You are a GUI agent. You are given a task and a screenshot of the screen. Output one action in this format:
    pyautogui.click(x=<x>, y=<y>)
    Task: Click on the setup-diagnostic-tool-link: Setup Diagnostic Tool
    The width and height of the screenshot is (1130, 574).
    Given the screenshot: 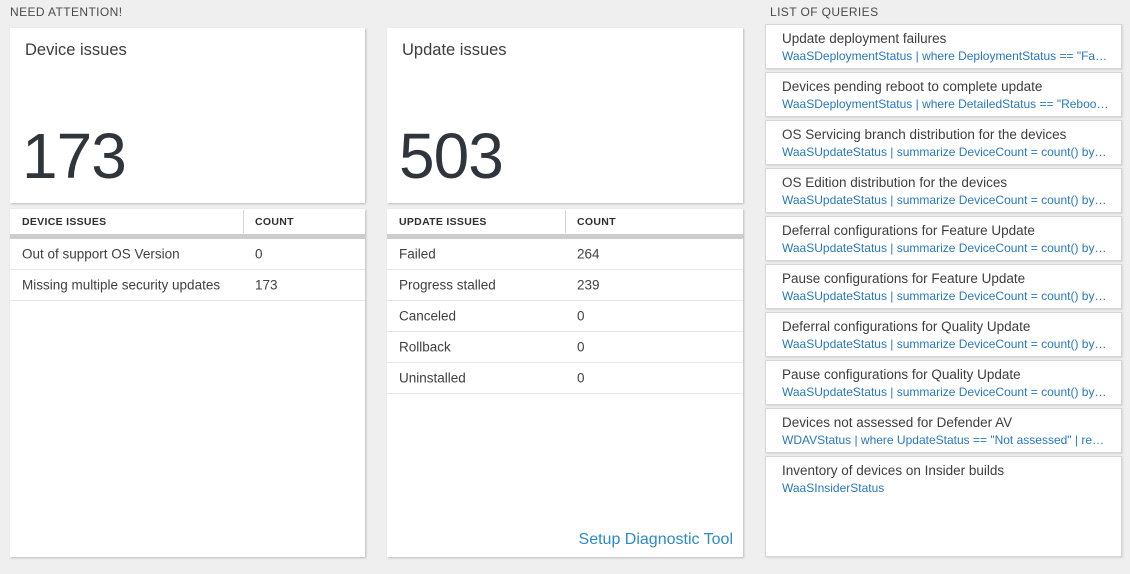 What is the action you would take?
    pyautogui.click(x=655, y=539)
    